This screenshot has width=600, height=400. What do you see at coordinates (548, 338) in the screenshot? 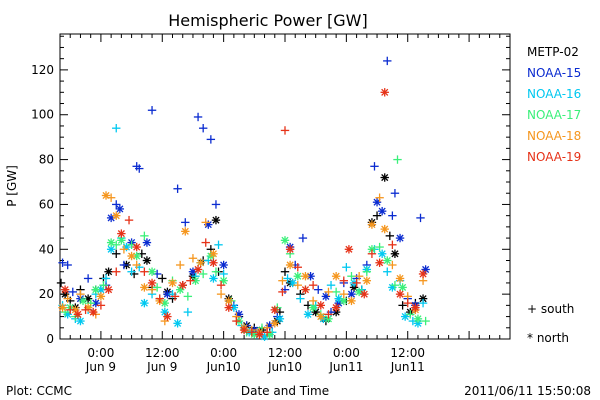
I see `legend-north: * north` at bounding box center [548, 338].